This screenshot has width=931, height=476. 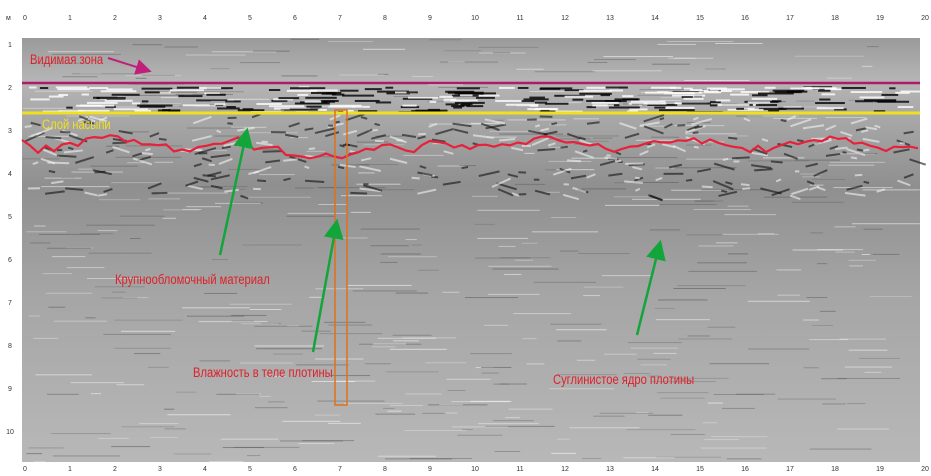 What do you see at coordinates (263, 372) in the screenshot?
I see `label: Влажность в теле плотины` at bounding box center [263, 372].